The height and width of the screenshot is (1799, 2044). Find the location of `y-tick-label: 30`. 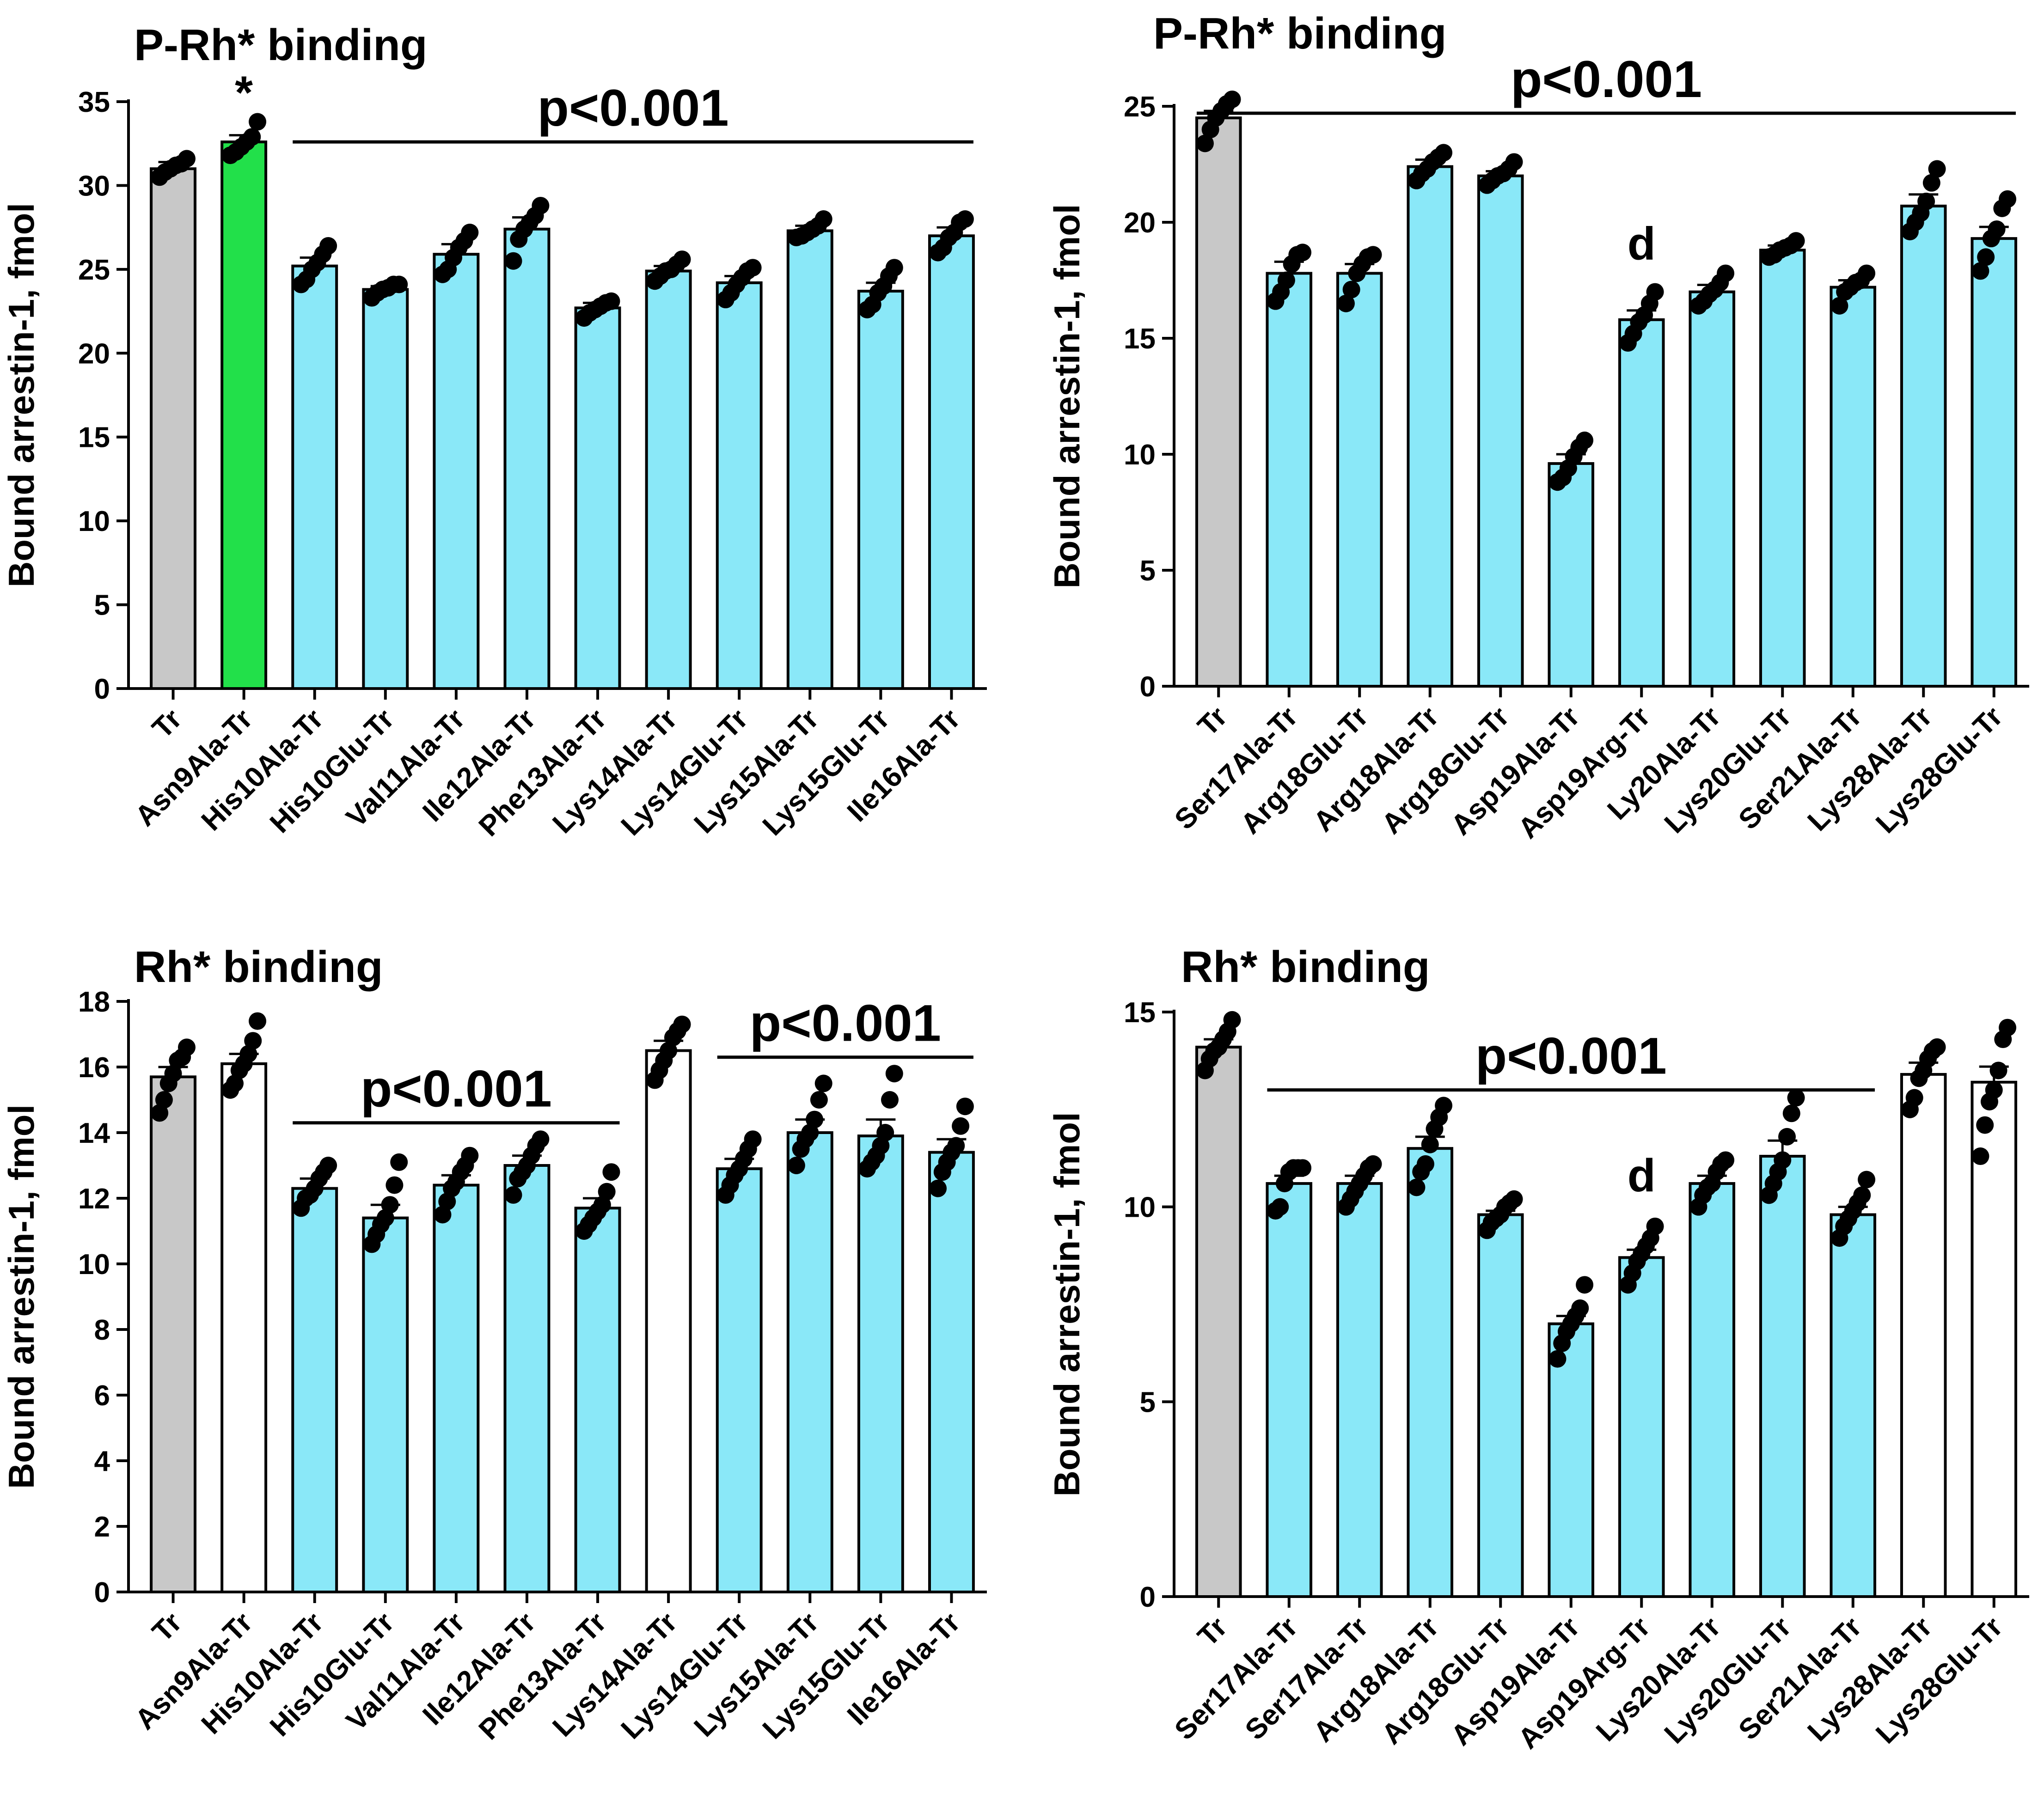

y-tick-label: 30 is located at coordinates (94, 186).